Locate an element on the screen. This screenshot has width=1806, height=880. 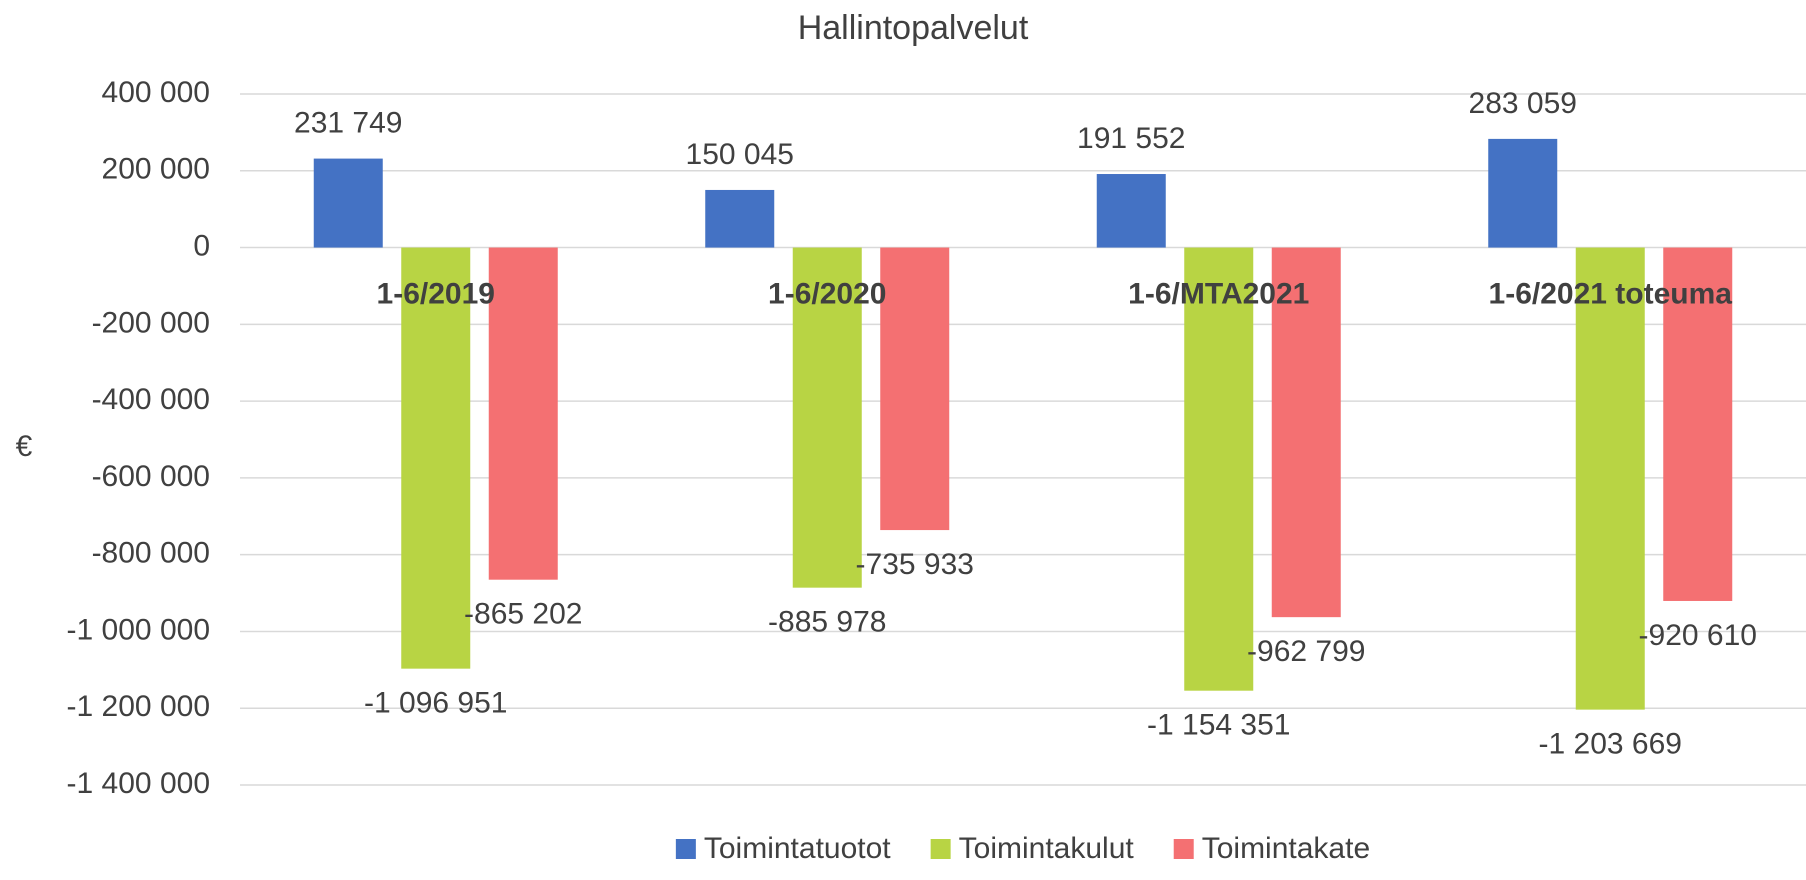
data-label: -1 154 351 is located at coordinates (1218, 725).